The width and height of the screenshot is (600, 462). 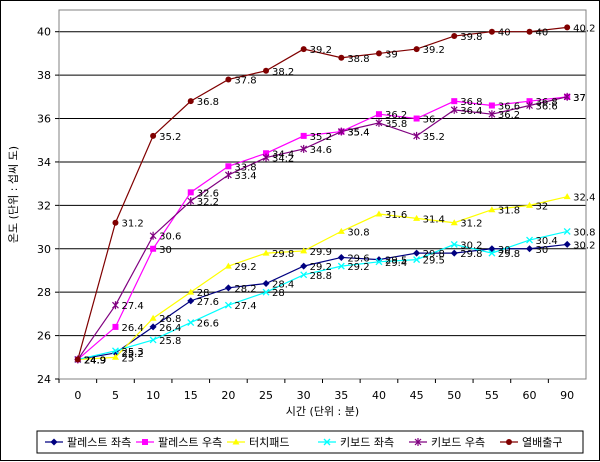 What do you see at coordinates (245, 289) in the screenshot?
I see `data-label: 28.2` at bounding box center [245, 289].